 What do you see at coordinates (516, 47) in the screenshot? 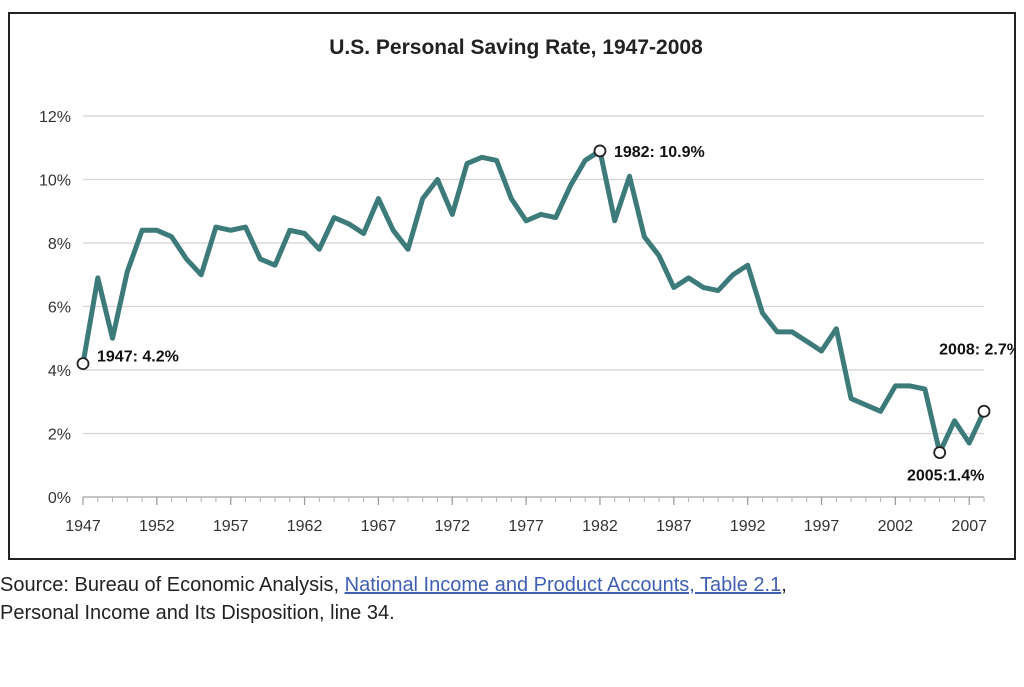
I see `chart-title: U.S. Personal Saving Rate, 1947-2008` at bounding box center [516, 47].